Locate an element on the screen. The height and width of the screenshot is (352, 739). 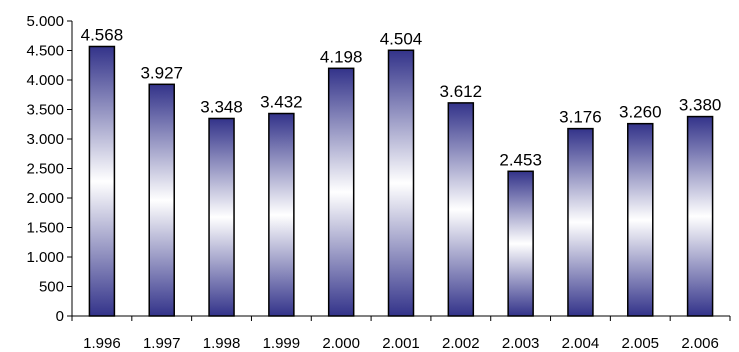
bar-2.000 is located at coordinates (341, 192).